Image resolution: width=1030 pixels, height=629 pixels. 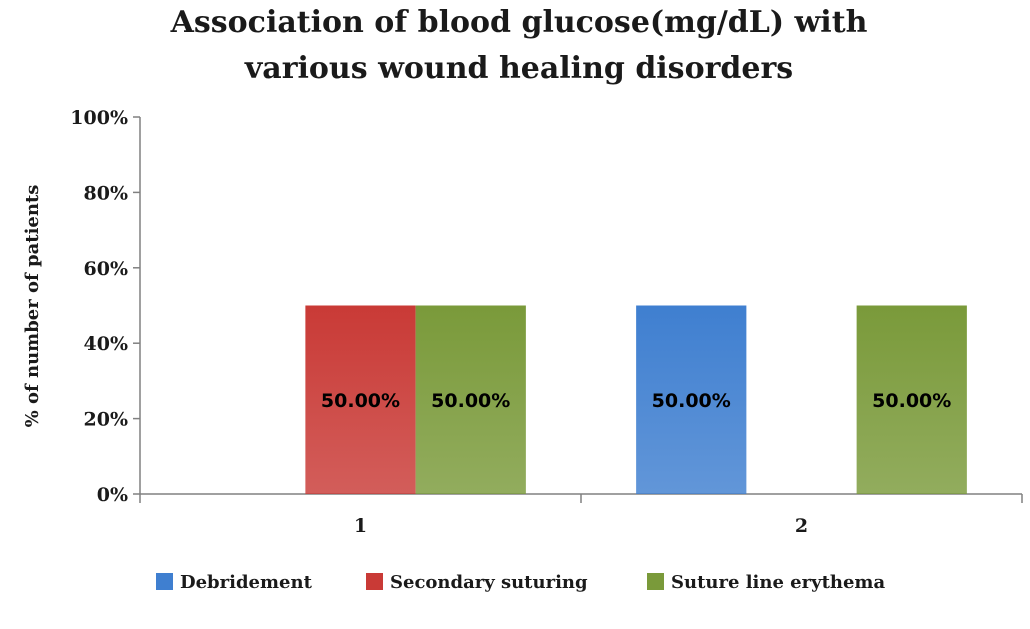 I want to click on y-tick-label: 0%, so click(x=112, y=495).